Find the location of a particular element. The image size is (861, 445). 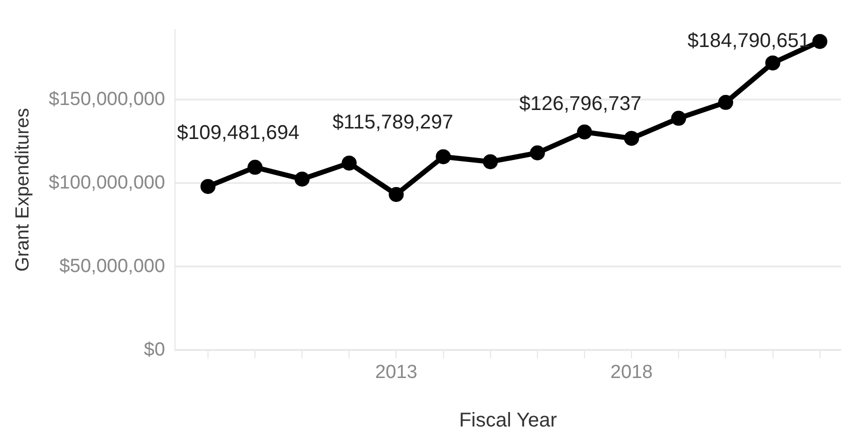

y-tick-label: $150,000,000 is located at coordinates (107, 99).